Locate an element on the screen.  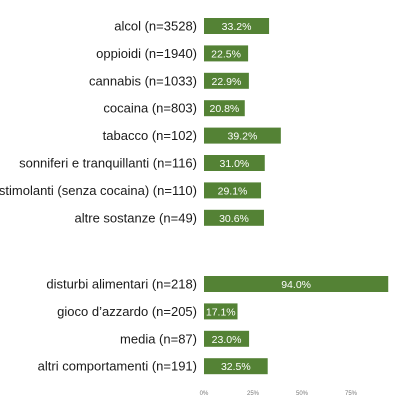
bar-value-label: 39.2% is located at coordinates (243, 137).